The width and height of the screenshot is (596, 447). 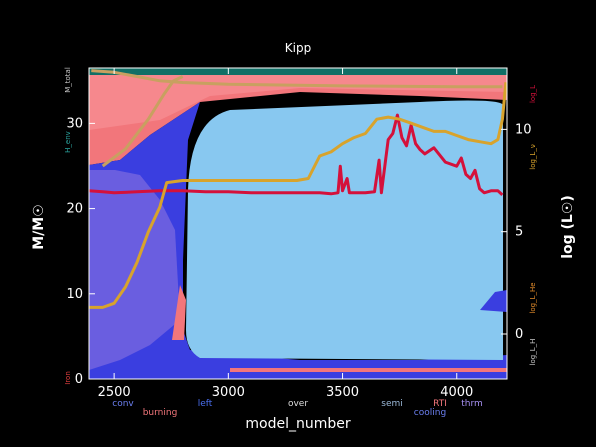 What do you see at coordinates (74, 123) in the screenshot?
I see `y-tick-label-left: 30` at bounding box center [74, 123].